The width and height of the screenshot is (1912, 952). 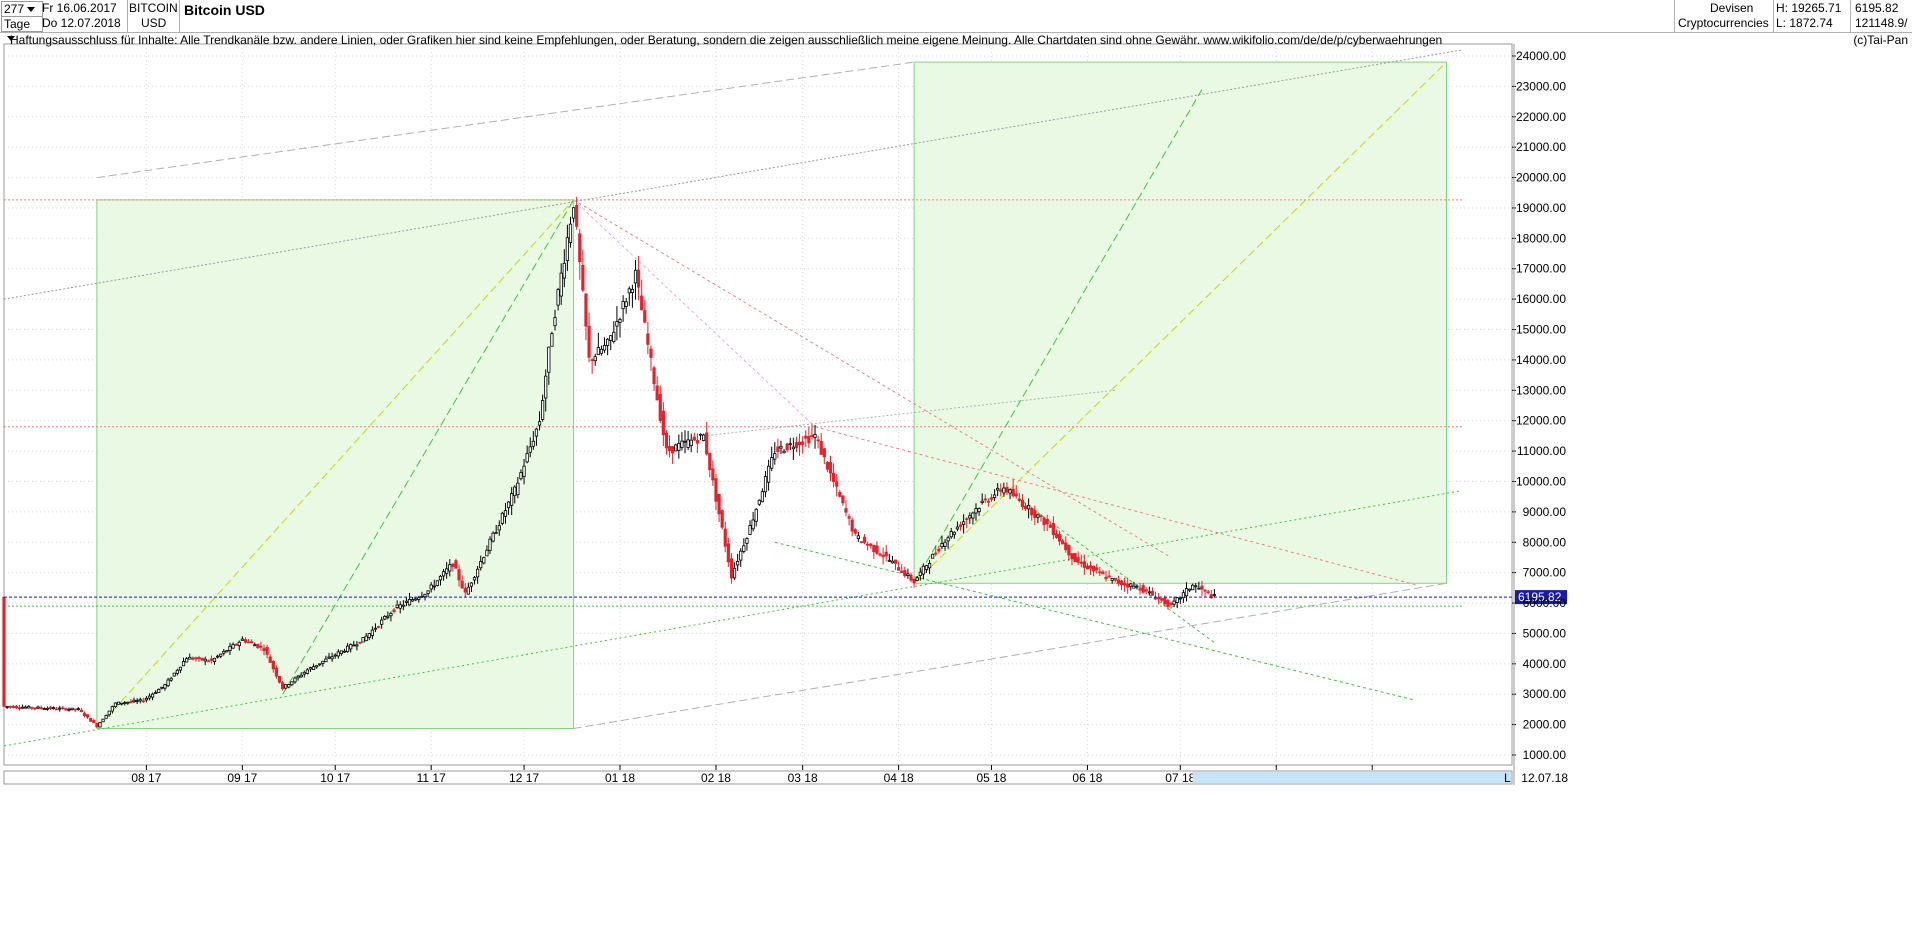 What do you see at coordinates (1541, 238) in the screenshot?
I see `y-tick-label: 18000.00` at bounding box center [1541, 238].